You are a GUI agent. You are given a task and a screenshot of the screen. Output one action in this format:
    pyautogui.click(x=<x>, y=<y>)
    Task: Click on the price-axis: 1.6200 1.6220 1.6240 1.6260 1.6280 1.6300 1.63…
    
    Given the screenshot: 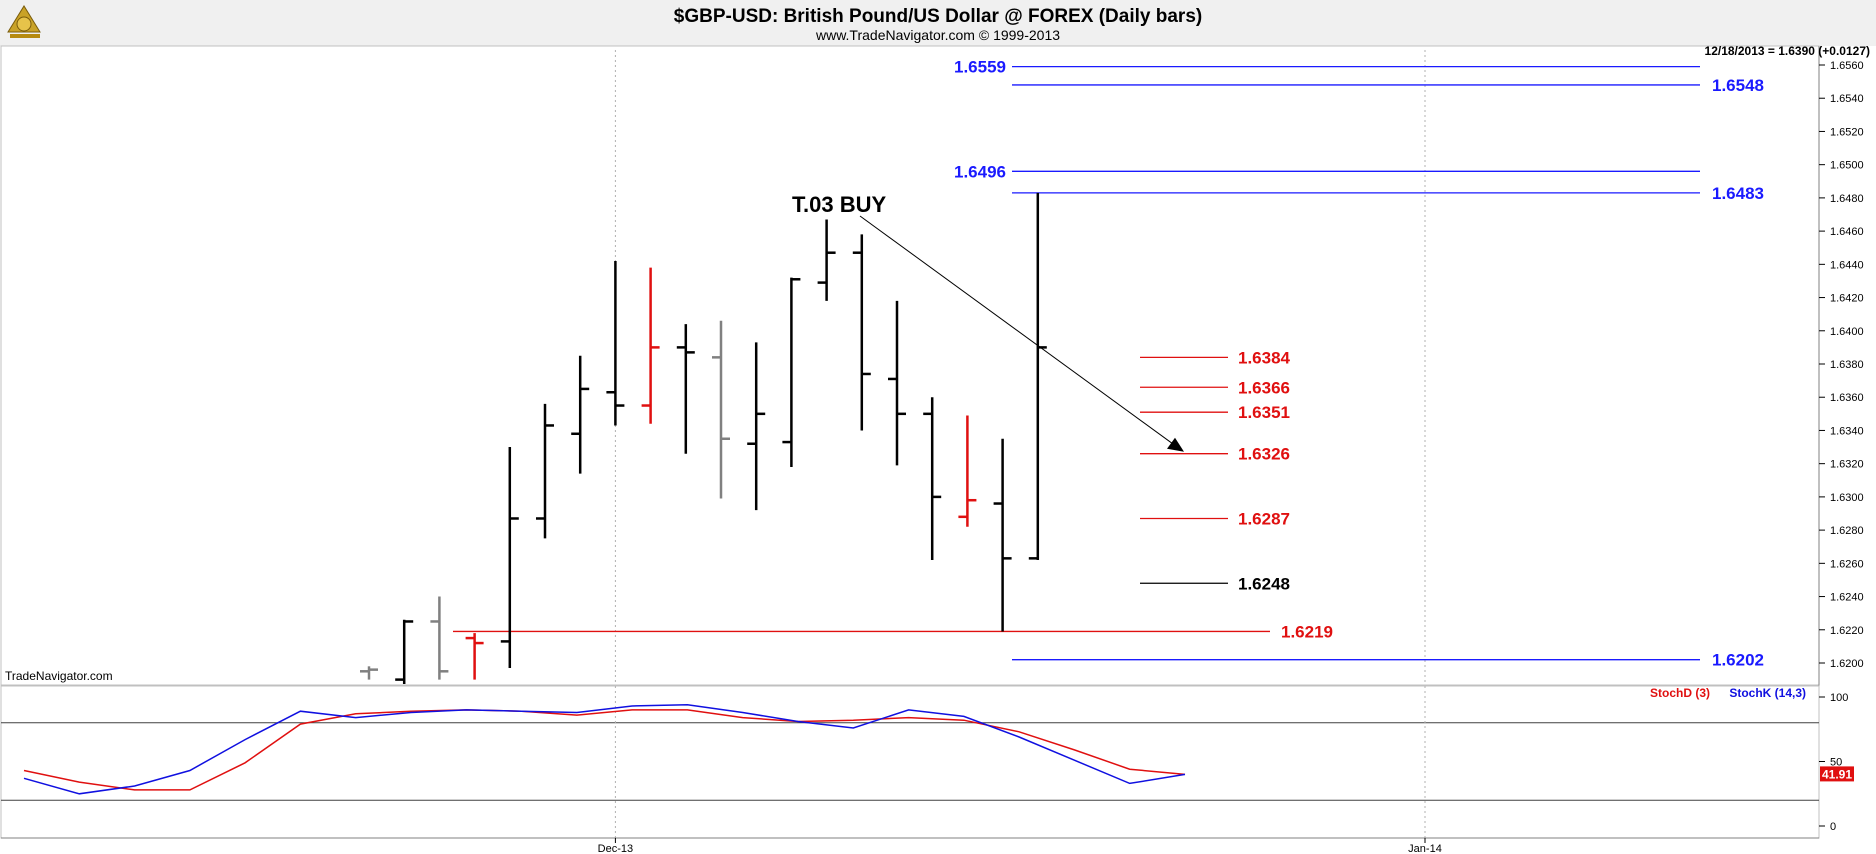 What is the action you would take?
    pyautogui.click(x=1841, y=442)
    